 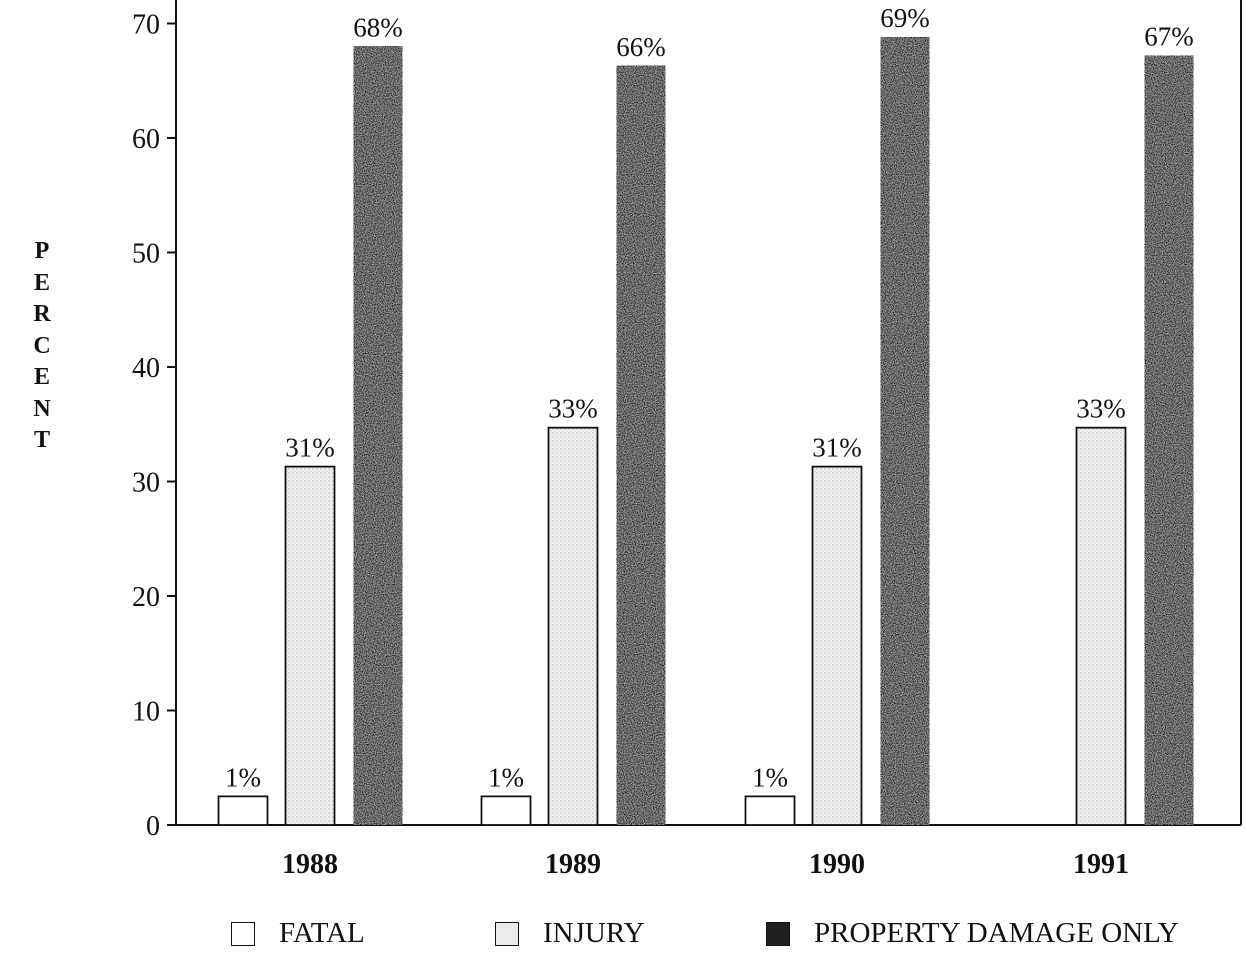 I want to click on y-axis-label-letter: R, so click(x=42, y=314).